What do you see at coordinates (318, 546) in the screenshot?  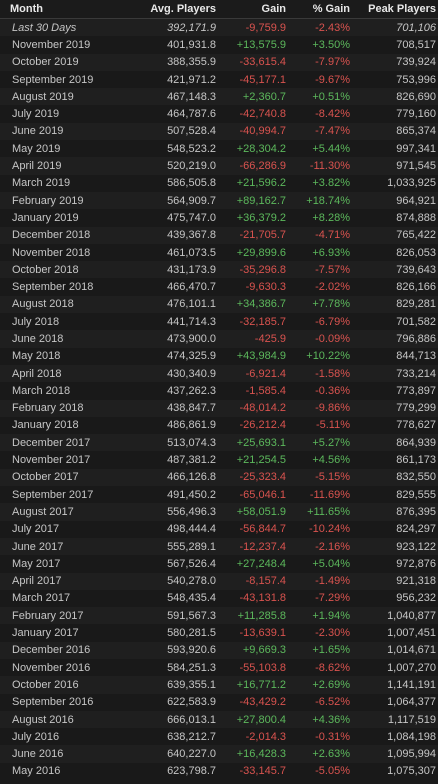 I see `percent-gain-cell: -2.16%` at bounding box center [318, 546].